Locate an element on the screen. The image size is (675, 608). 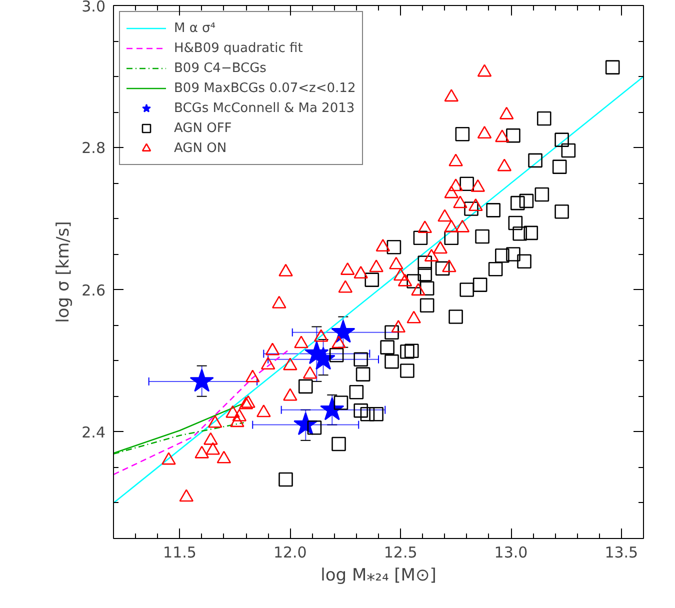
legend-label: AGN ON is located at coordinates (200, 148).